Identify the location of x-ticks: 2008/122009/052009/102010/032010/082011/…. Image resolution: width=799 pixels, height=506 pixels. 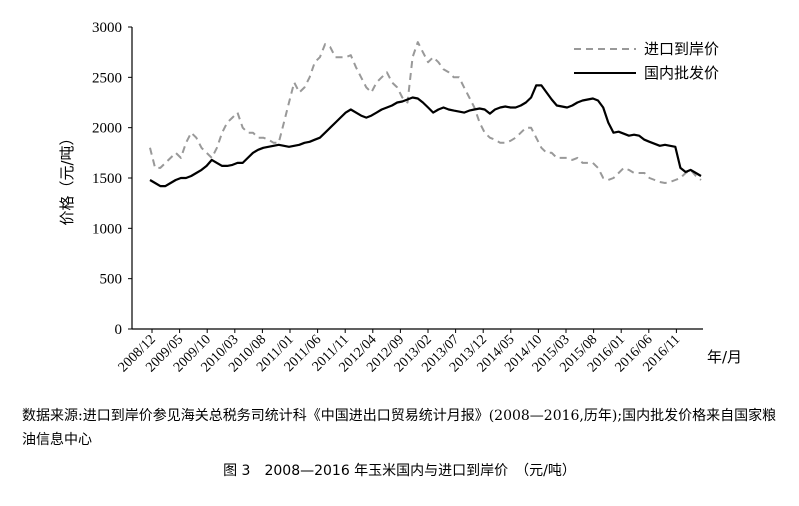
(399, 352).